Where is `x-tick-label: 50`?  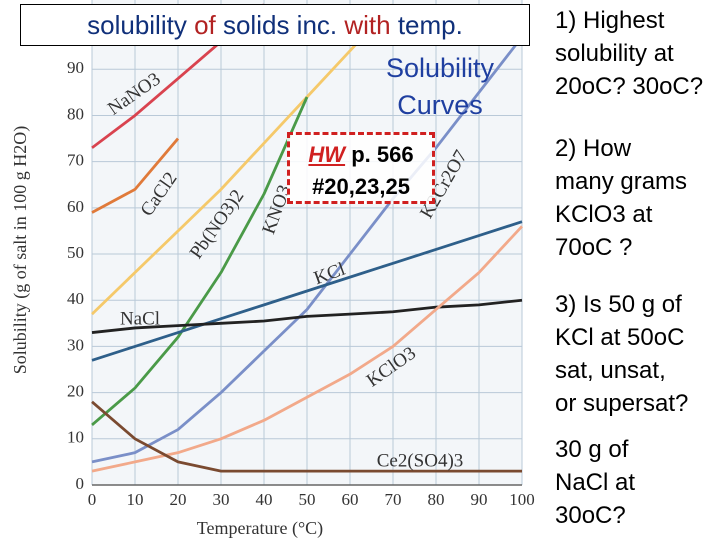 x-tick-label: 50 is located at coordinates (307, 499).